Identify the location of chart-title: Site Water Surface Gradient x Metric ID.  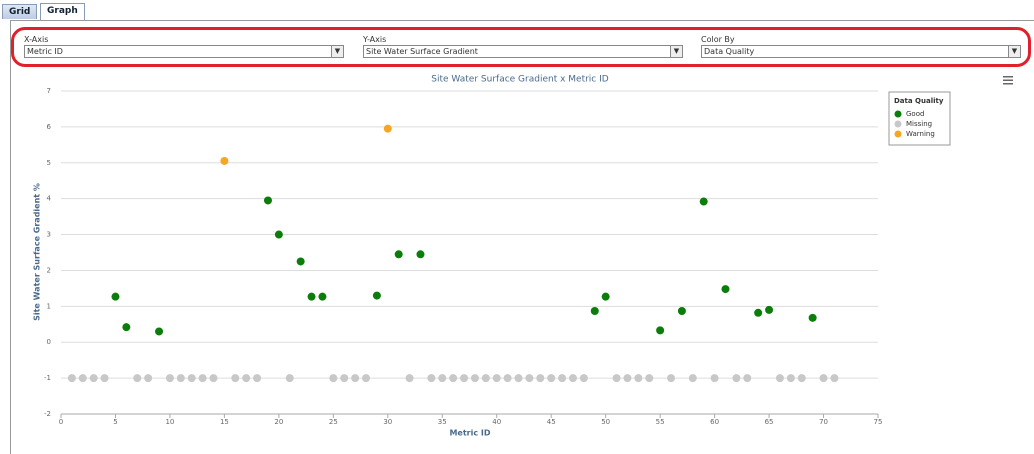
(519, 80).